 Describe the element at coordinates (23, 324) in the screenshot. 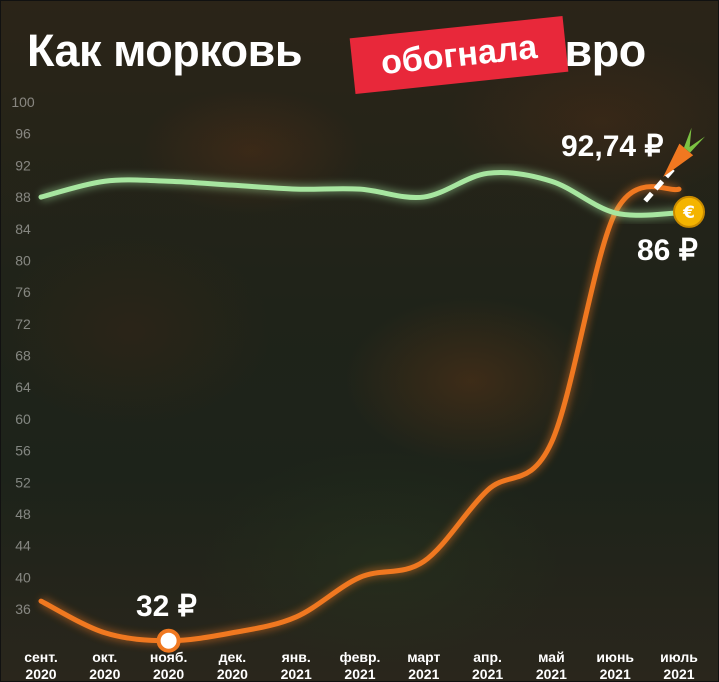

I see `y-tick-label: 72` at that location.